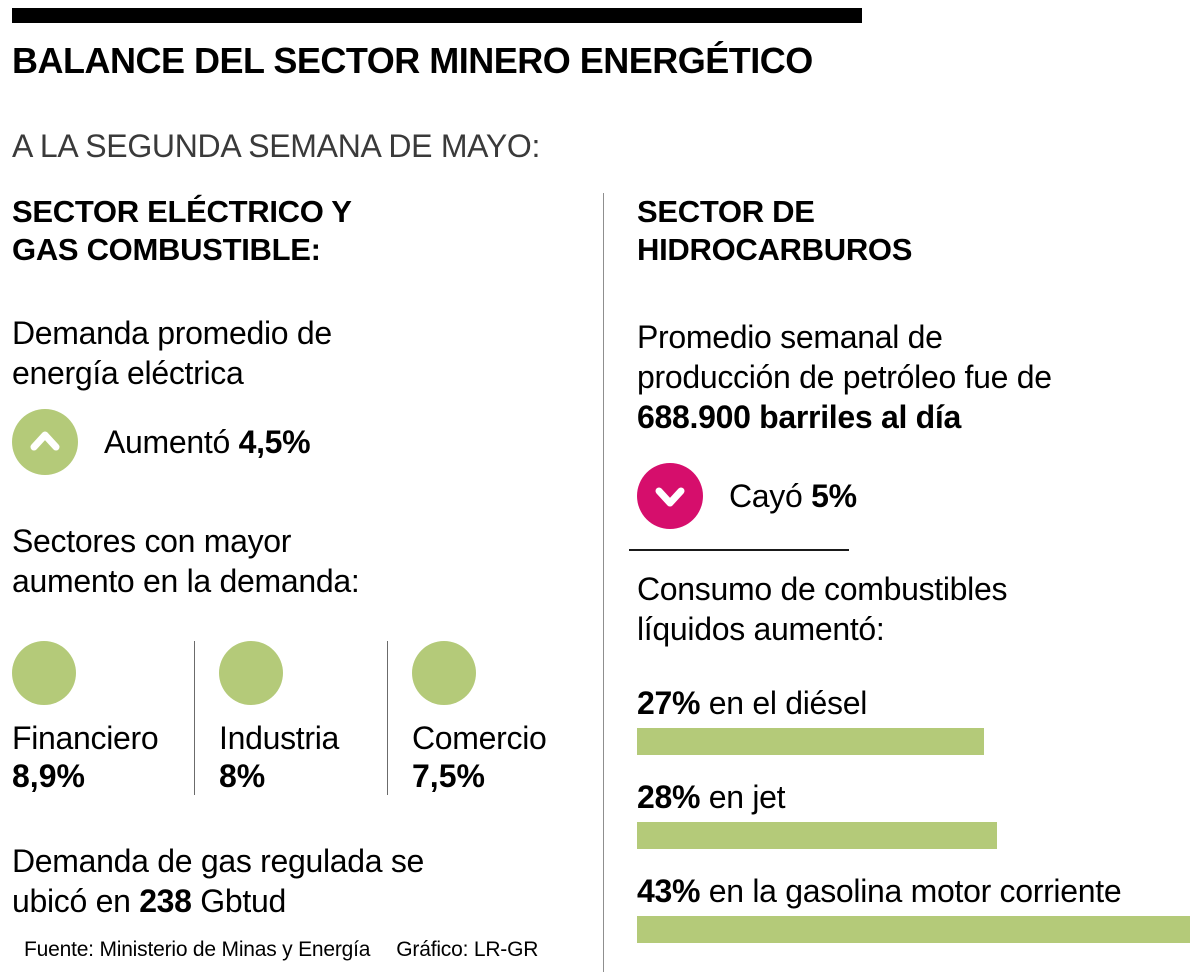 Image resolution: width=1200 pixels, height=972 pixels. Describe the element at coordinates (182, 230) in the screenshot. I see `electric-sector-heading: SECTOR ELÉCTRICO Y GAS COMBUSTIBLE:` at that location.